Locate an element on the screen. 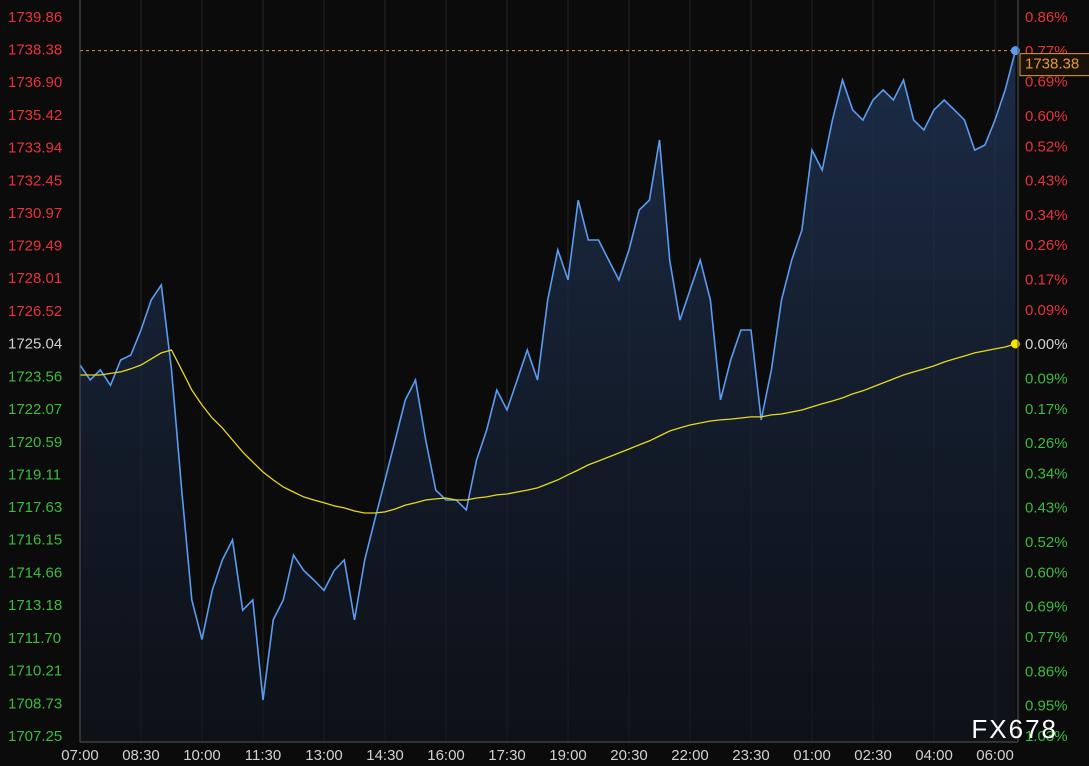 The width and height of the screenshot is (1089, 766). x-tick-label: 11:30 is located at coordinates (263, 755).